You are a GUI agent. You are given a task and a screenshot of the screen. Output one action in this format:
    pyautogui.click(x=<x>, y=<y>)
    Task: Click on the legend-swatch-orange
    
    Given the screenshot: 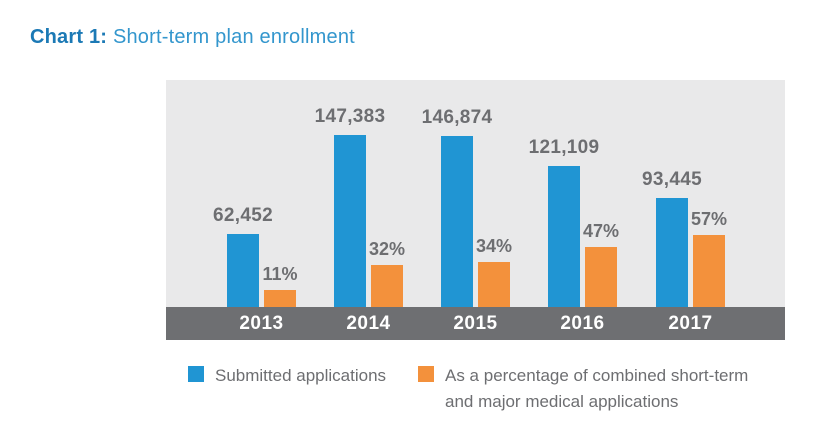 What is the action you would take?
    pyautogui.click(x=426, y=374)
    